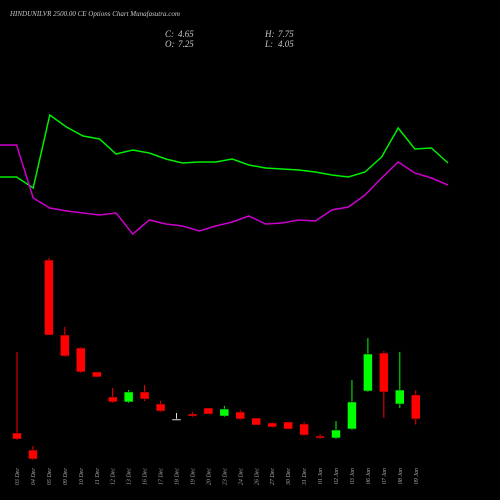 The width and height of the screenshot is (500, 500). Describe the element at coordinates (82, 476) in the screenshot. I see `x-tick-label: 10 Dec` at that location.